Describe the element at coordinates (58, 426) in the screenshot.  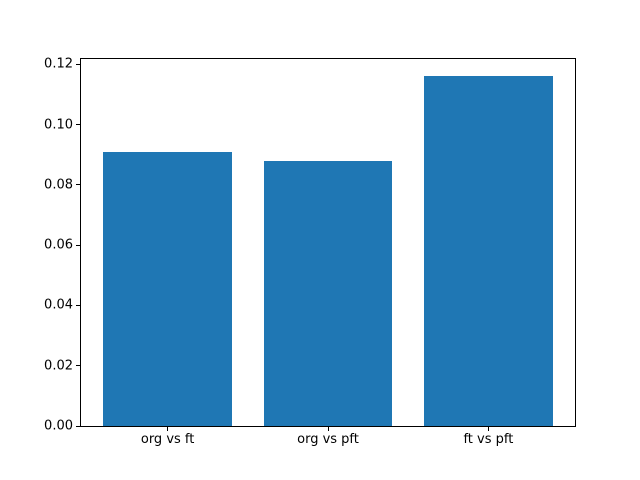
I see `y-tick-label: 0.00` at that location.